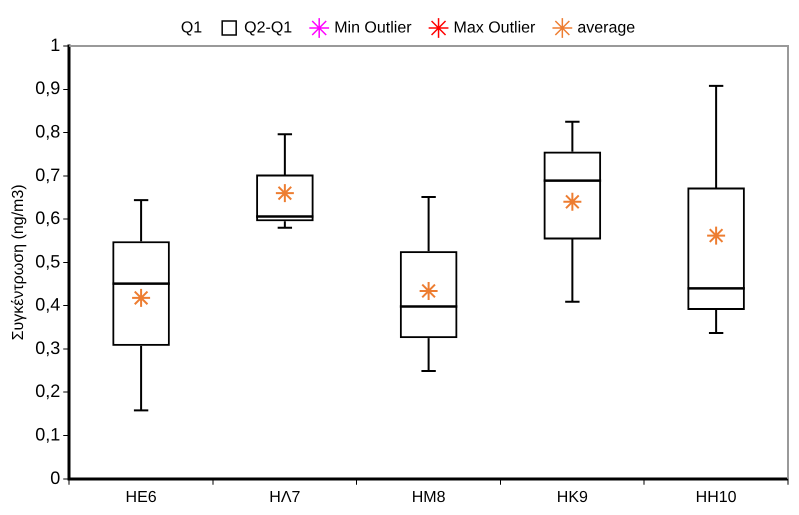 This screenshot has height=515, width=799. What do you see at coordinates (606, 27) in the screenshot?
I see `legend-label: average` at bounding box center [606, 27].